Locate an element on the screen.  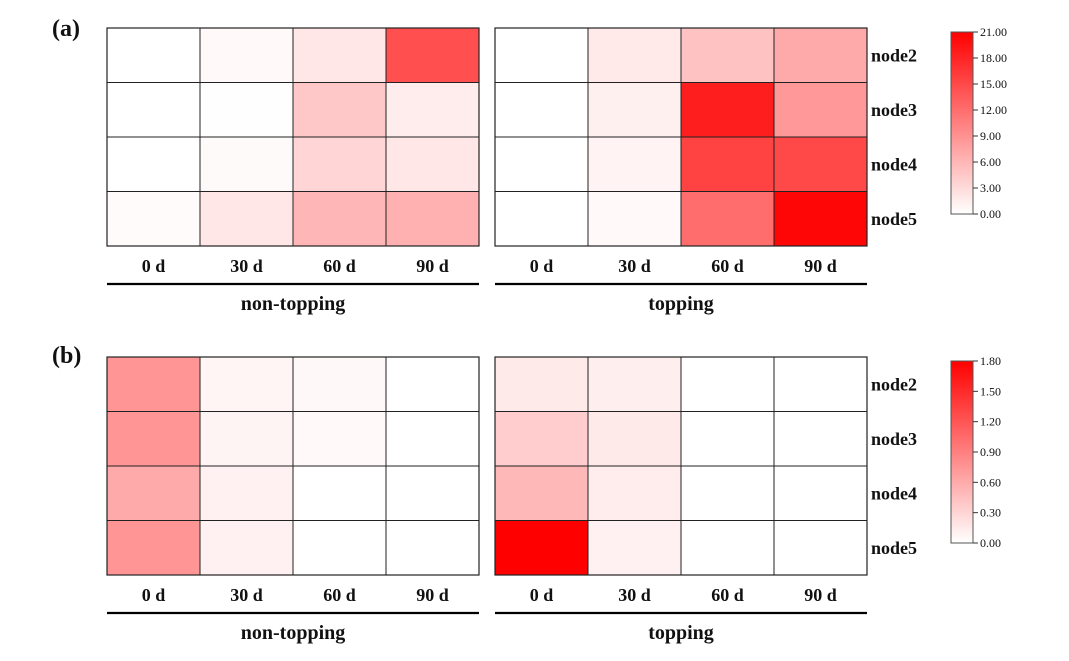
colorbar-tick-label: 0.90 is located at coordinates (990, 452).